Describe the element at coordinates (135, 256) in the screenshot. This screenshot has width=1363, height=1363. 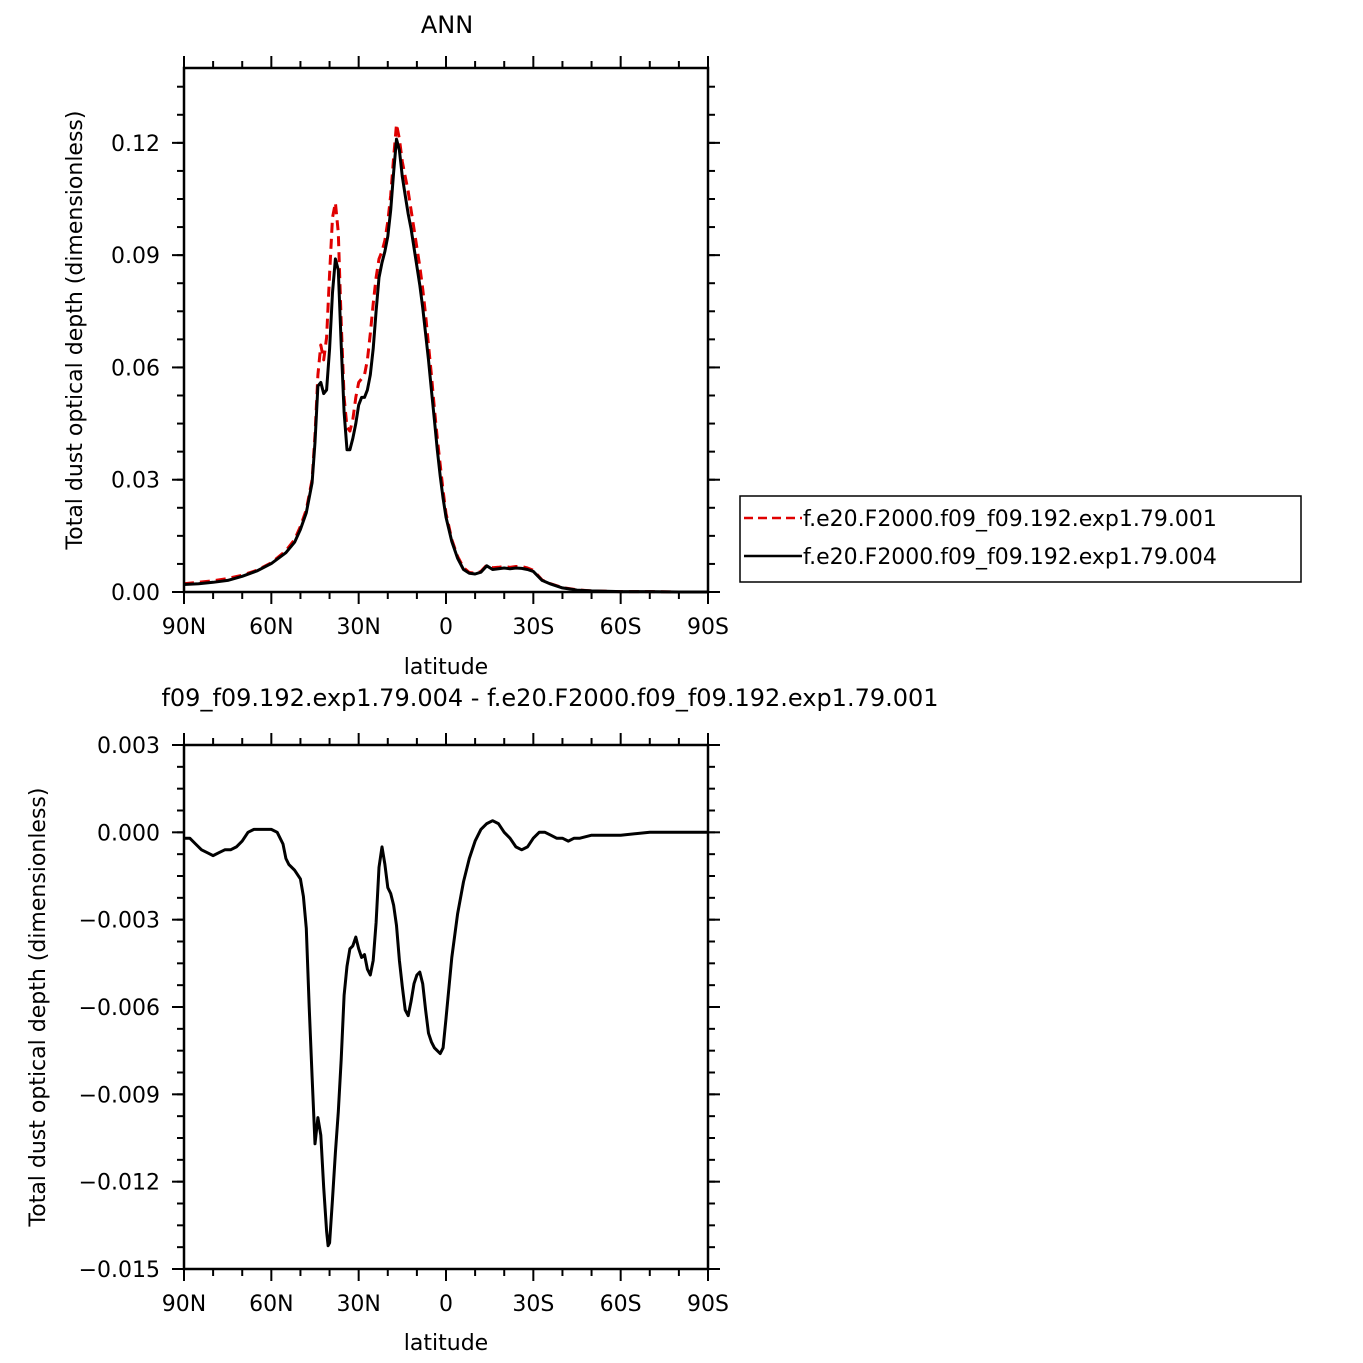
I see `y-tick-label: 0.09` at that location.